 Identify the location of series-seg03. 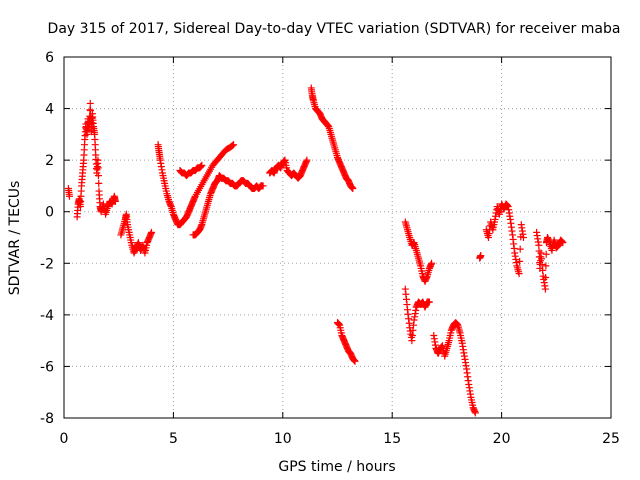
(136, 233).